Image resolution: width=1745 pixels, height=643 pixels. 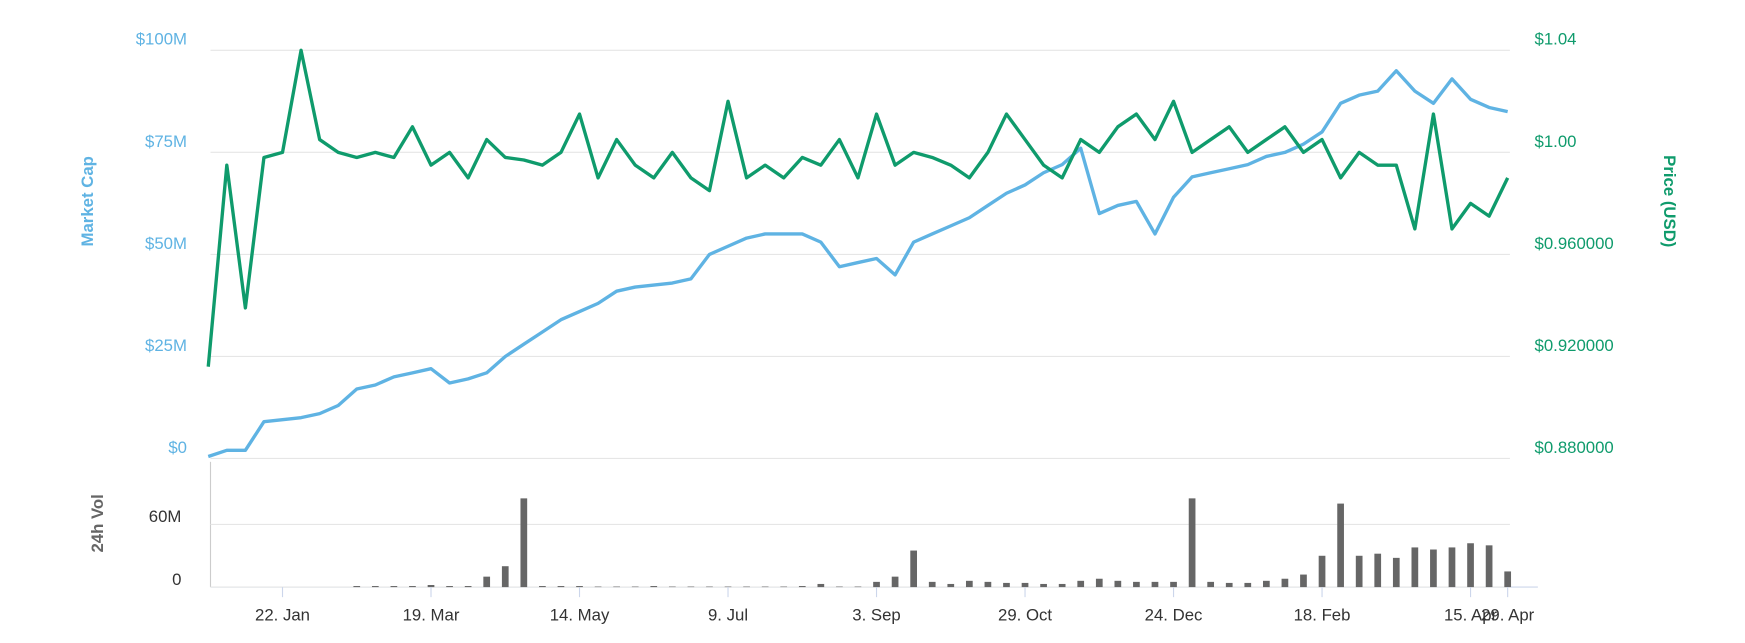 I want to click on y2-tick-label: $1.00, so click(x=1556, y=141).